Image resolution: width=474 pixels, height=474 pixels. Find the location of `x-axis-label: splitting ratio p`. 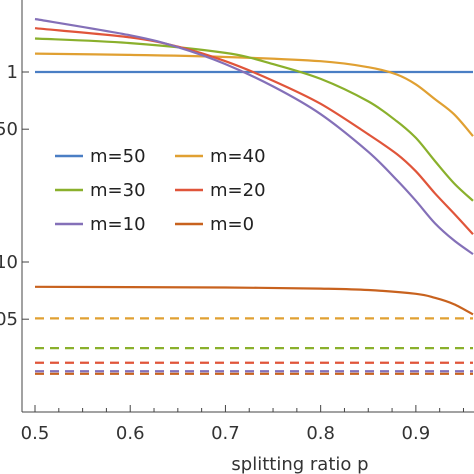

x-axis-label: splitting ratio p is located at coordinates (299, 464).